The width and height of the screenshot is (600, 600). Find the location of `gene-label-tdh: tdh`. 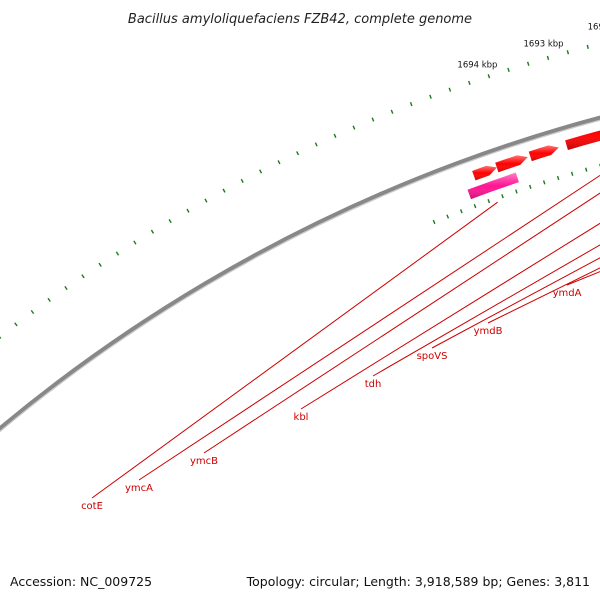

gene-label-tdh: tdh is located at coordinates (373, 384).